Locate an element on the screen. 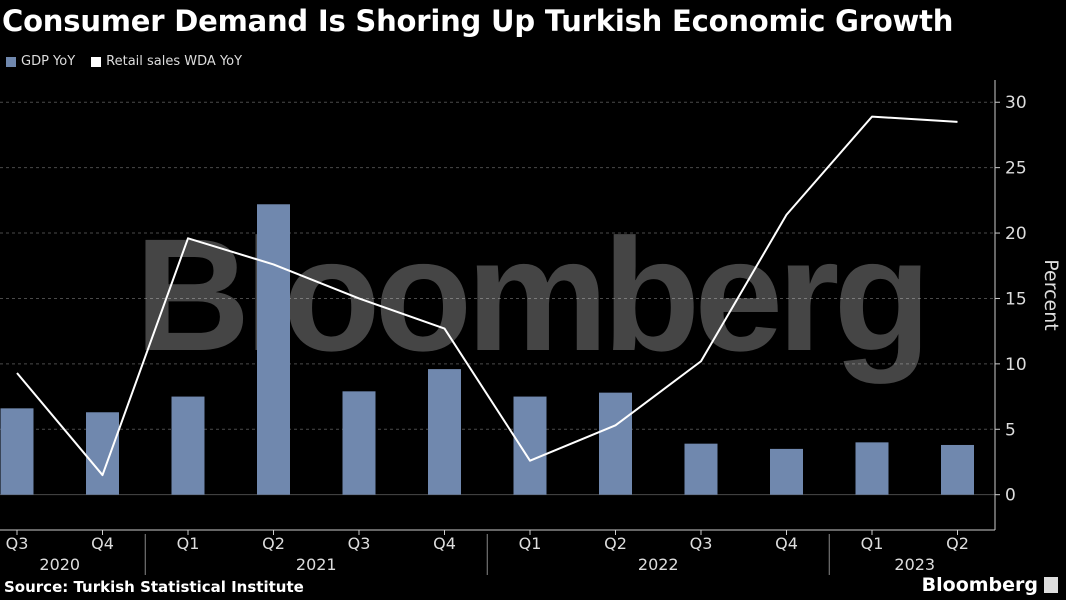 Image resolution: width=1066 pixels, height=600 pixels. y-tick-label: 25 is located at coordinates (1016, 169).